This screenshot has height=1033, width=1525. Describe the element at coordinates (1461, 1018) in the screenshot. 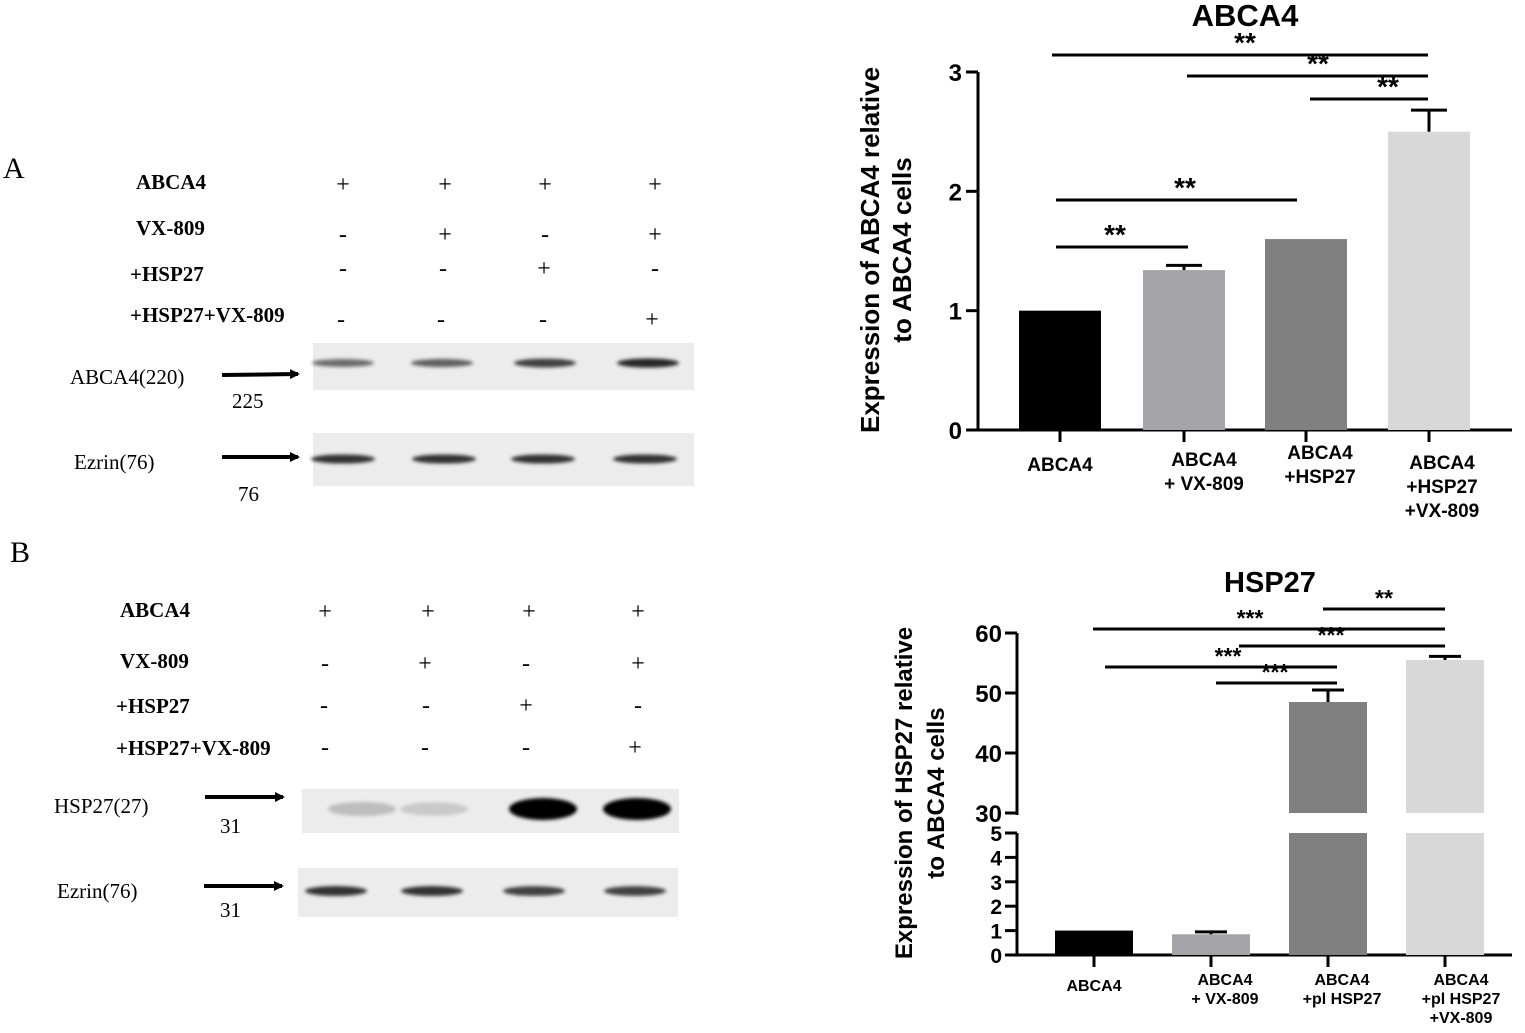

I see `x-tick-label-line: +VX-809` at that location.